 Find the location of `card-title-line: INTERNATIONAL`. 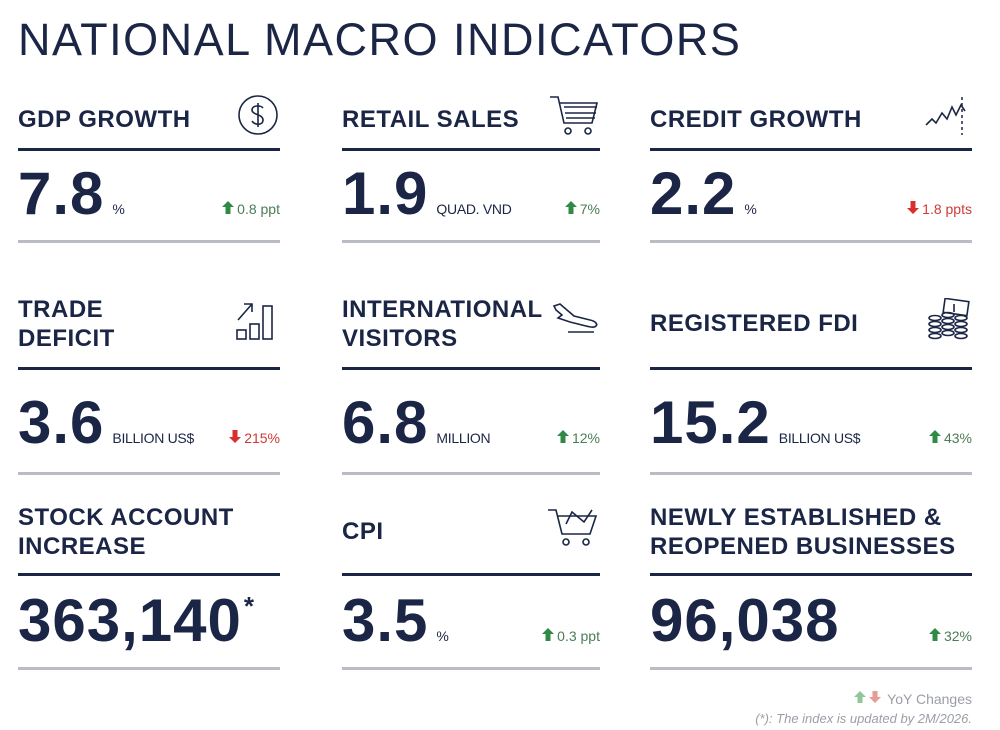

card-title-line: INTERNATIONAL is located at coordinates (442, 309).